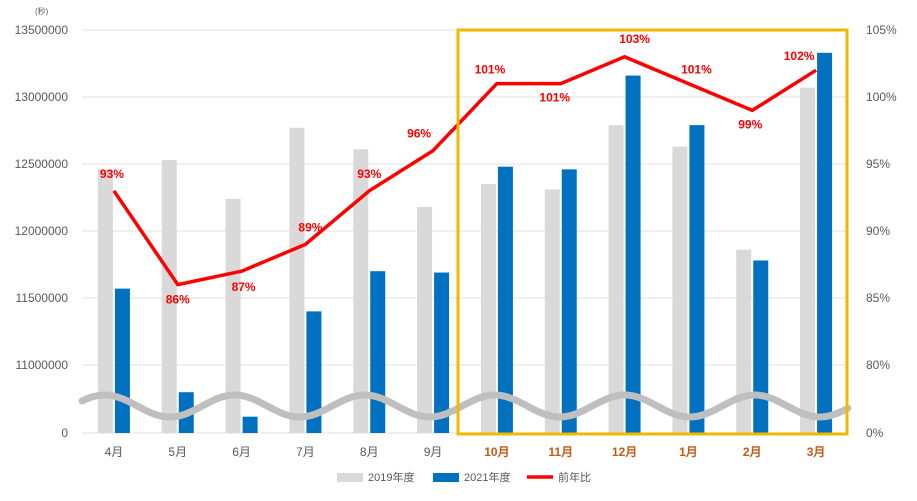  I want to click on data-label-yoy: 87%, so click(244, 287).